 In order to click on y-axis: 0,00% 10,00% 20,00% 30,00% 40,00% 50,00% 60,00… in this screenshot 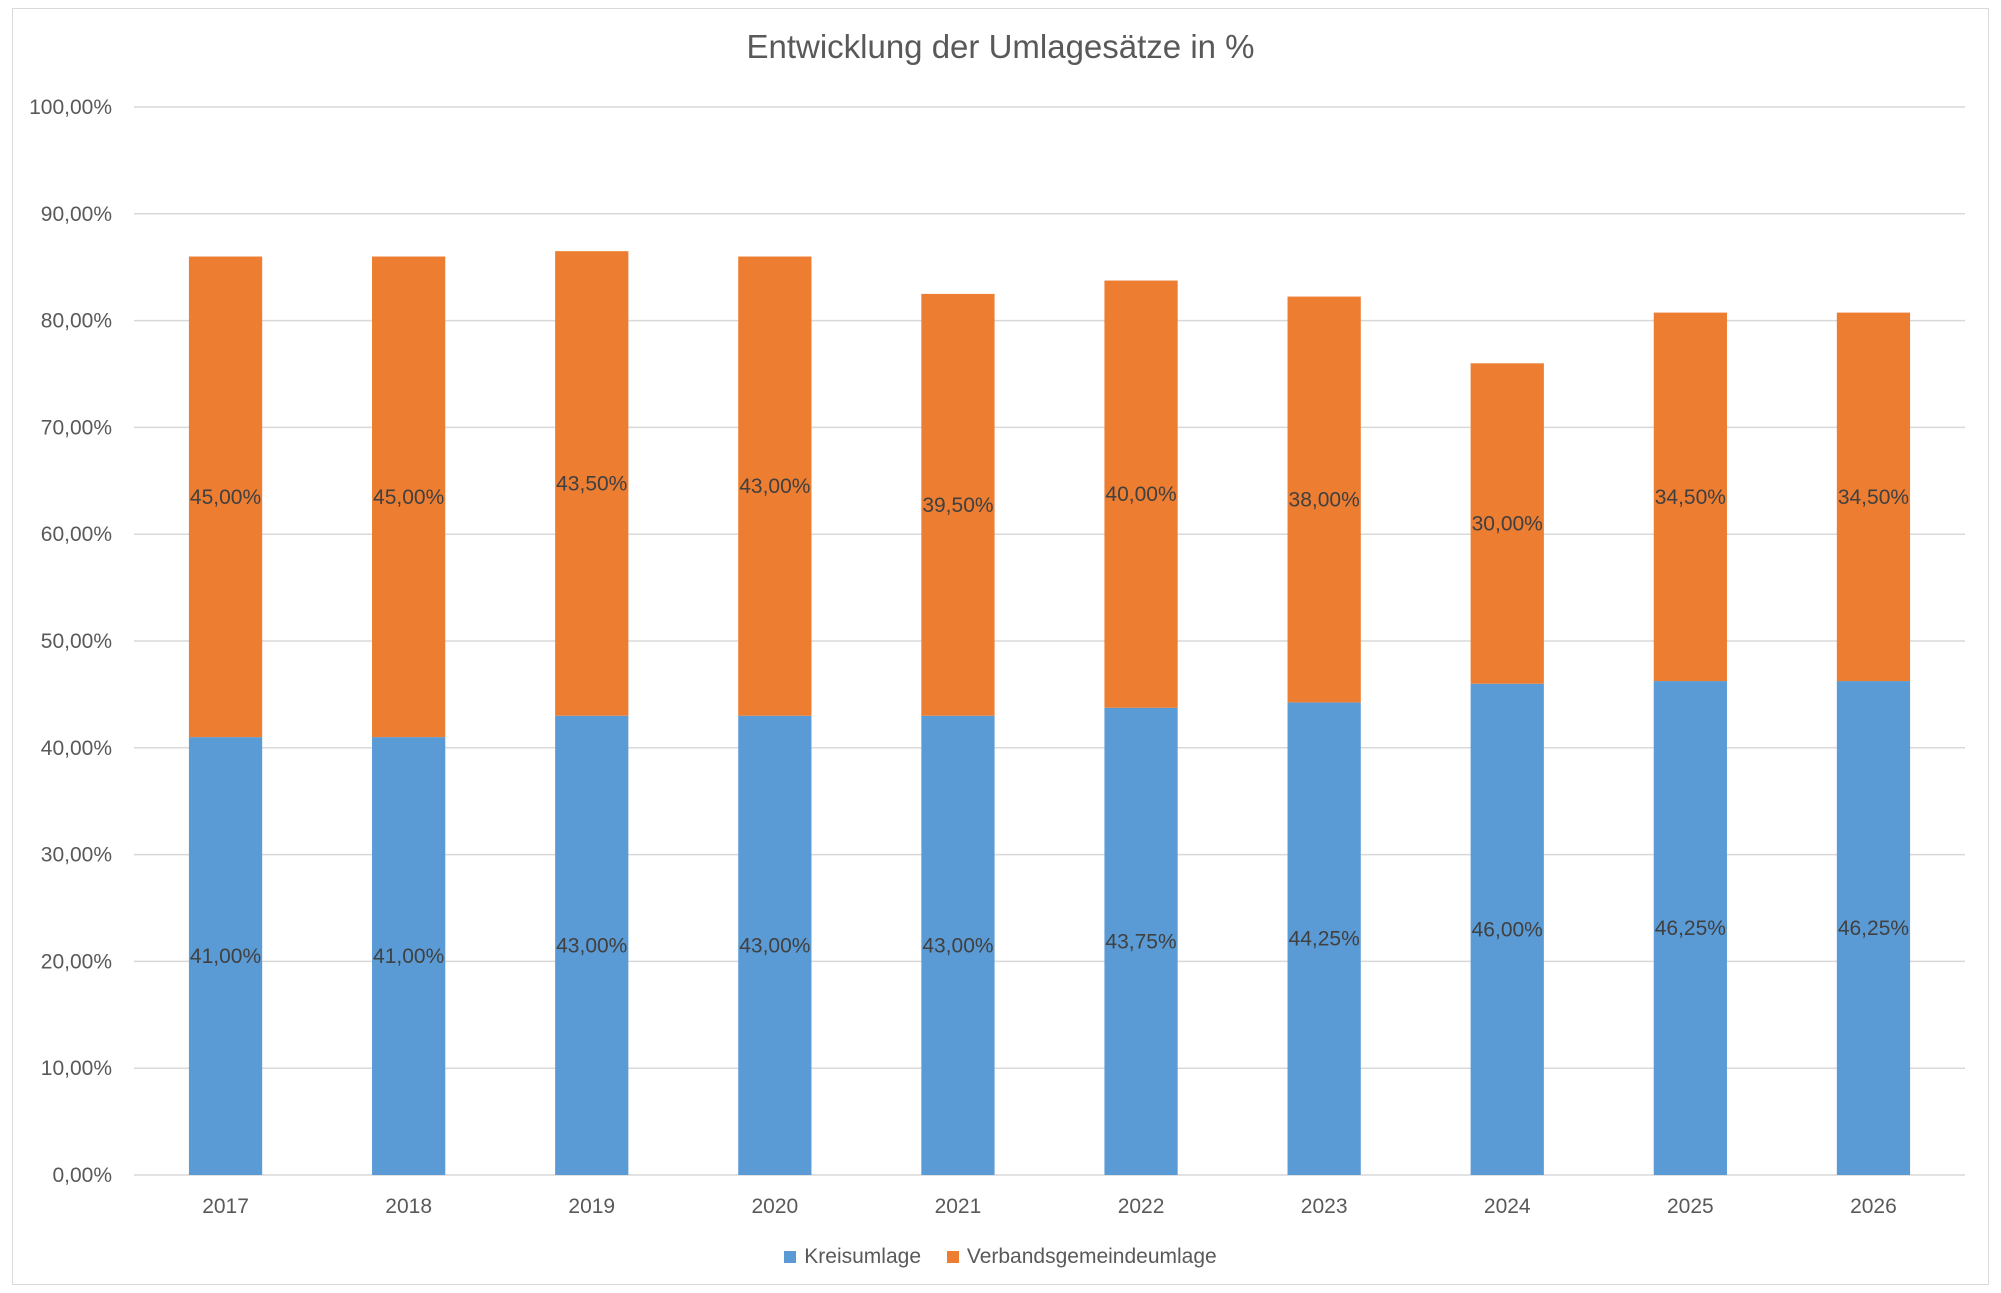, I will do `click(70, 641)`.